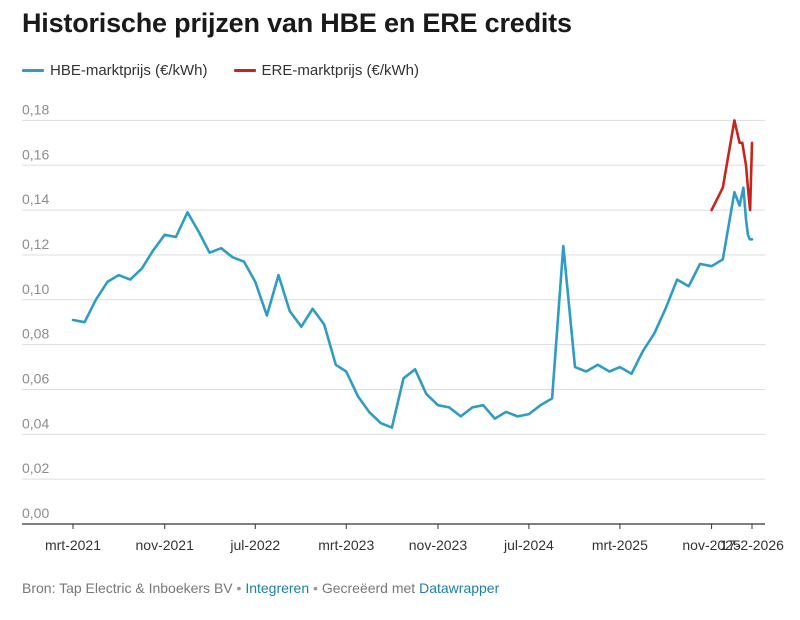 This screenshot has height=620, width=800. Describe the element at coordinates (35, 154) in the screenshot. I see `y-tick-label: 0,16` at that location.